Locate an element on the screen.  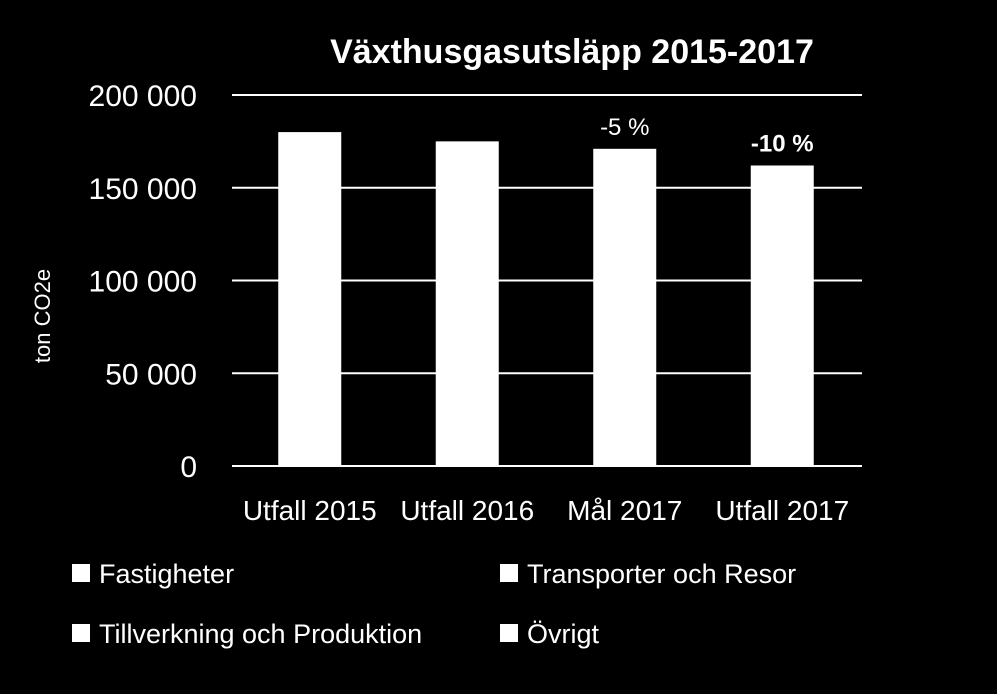
legend-label: Transporter och Resor is located at coordinates (661, 574).